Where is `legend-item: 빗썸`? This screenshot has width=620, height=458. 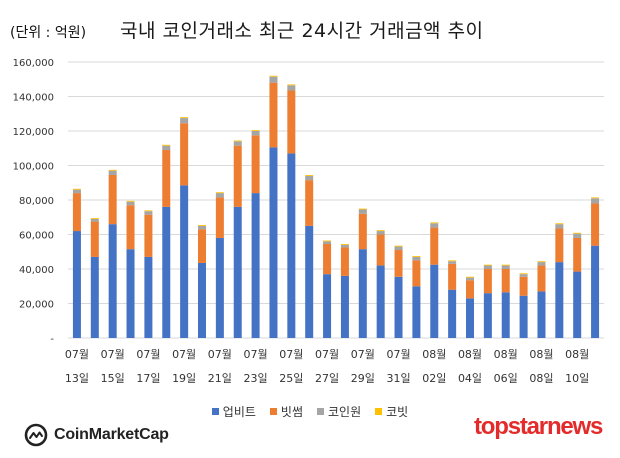
legend-item: 빗썸 is located at coordinates (286, 411).